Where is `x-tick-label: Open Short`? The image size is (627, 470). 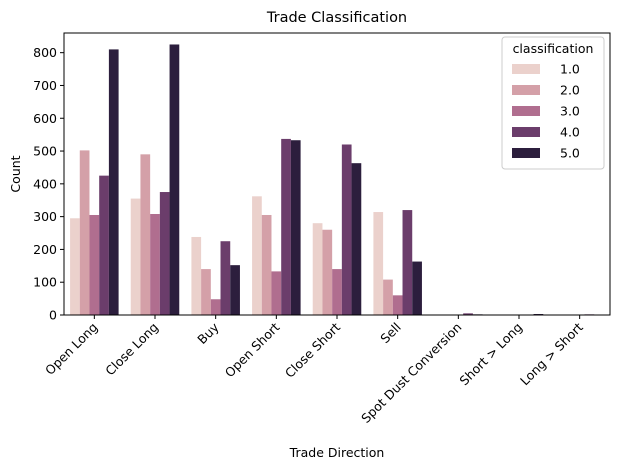
x-tick-label: Open Short is located at coordinates (252, 349).